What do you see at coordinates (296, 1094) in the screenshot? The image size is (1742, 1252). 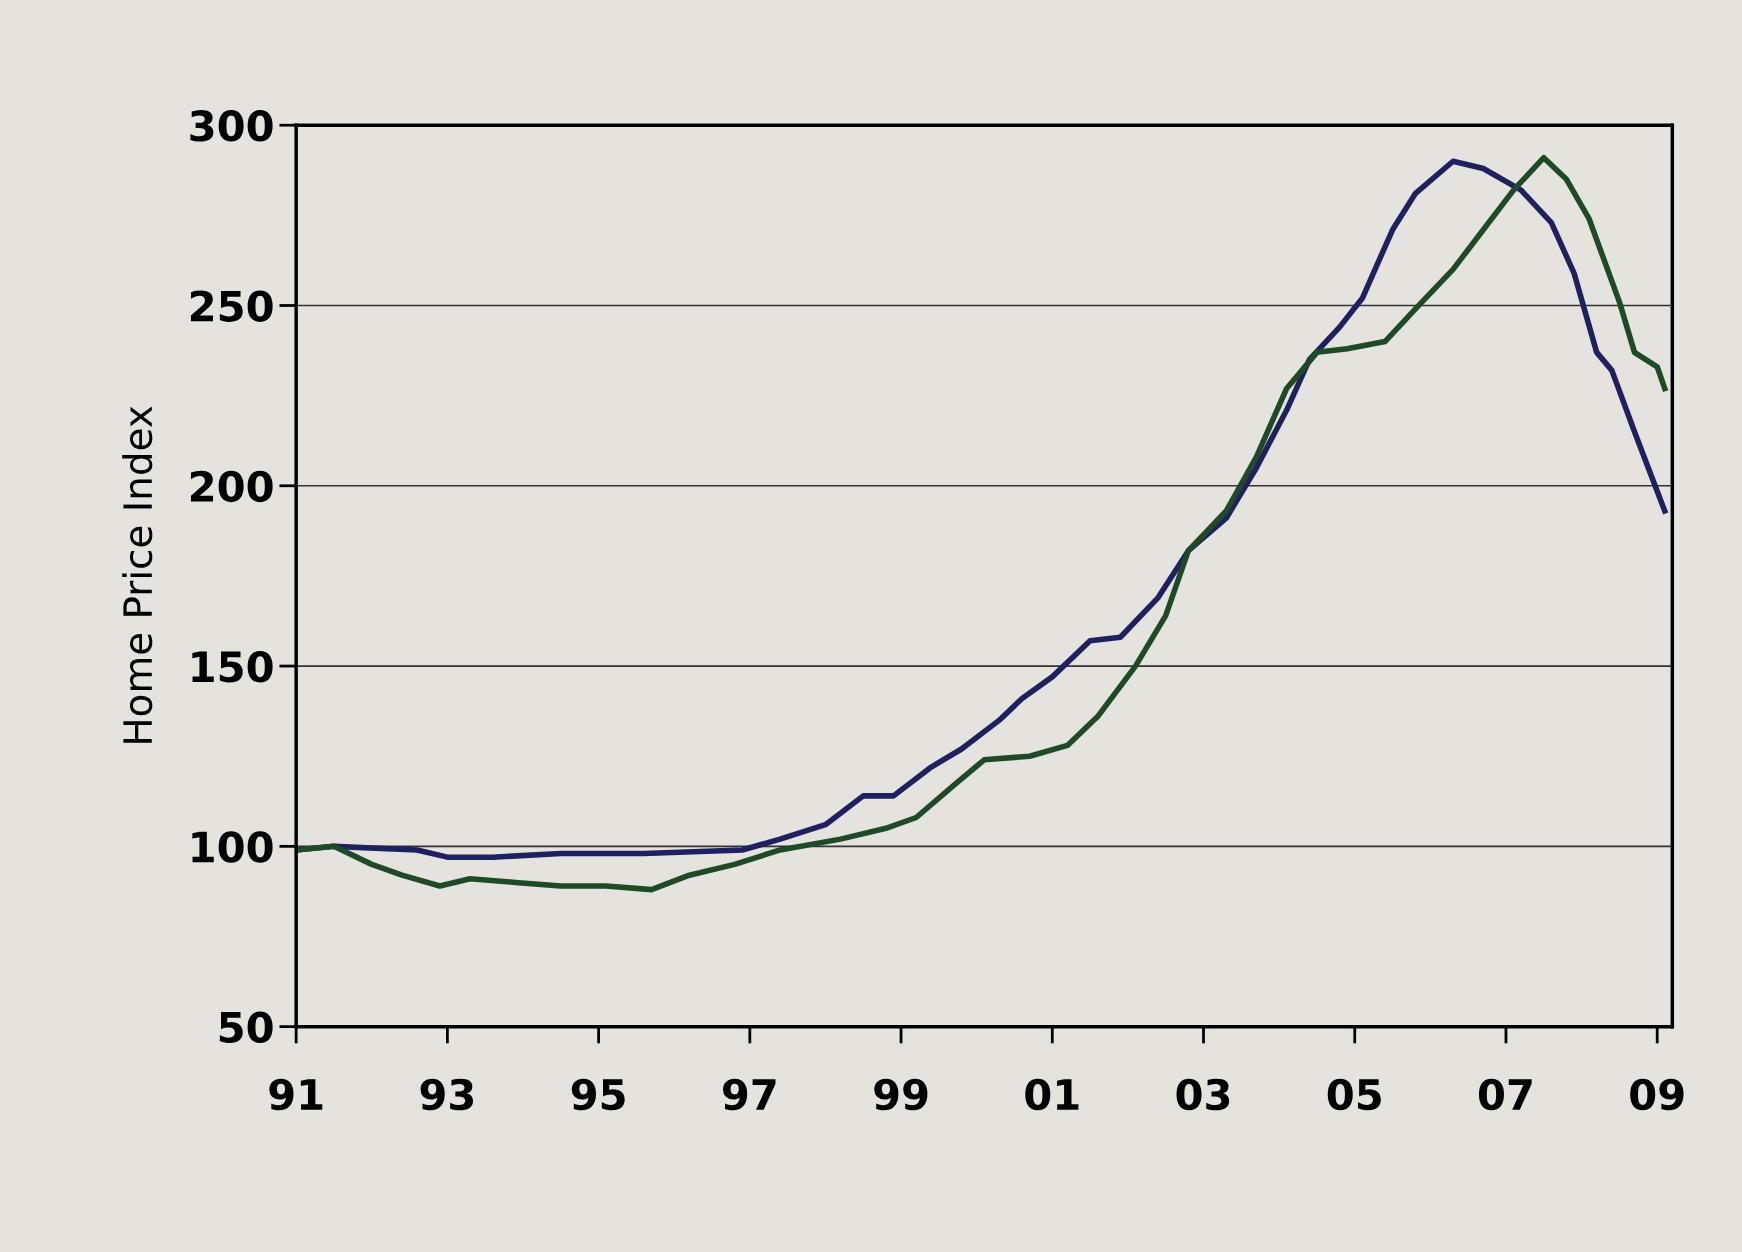 I see `x-tick-label: 91` at bounding box center [296, 1094].